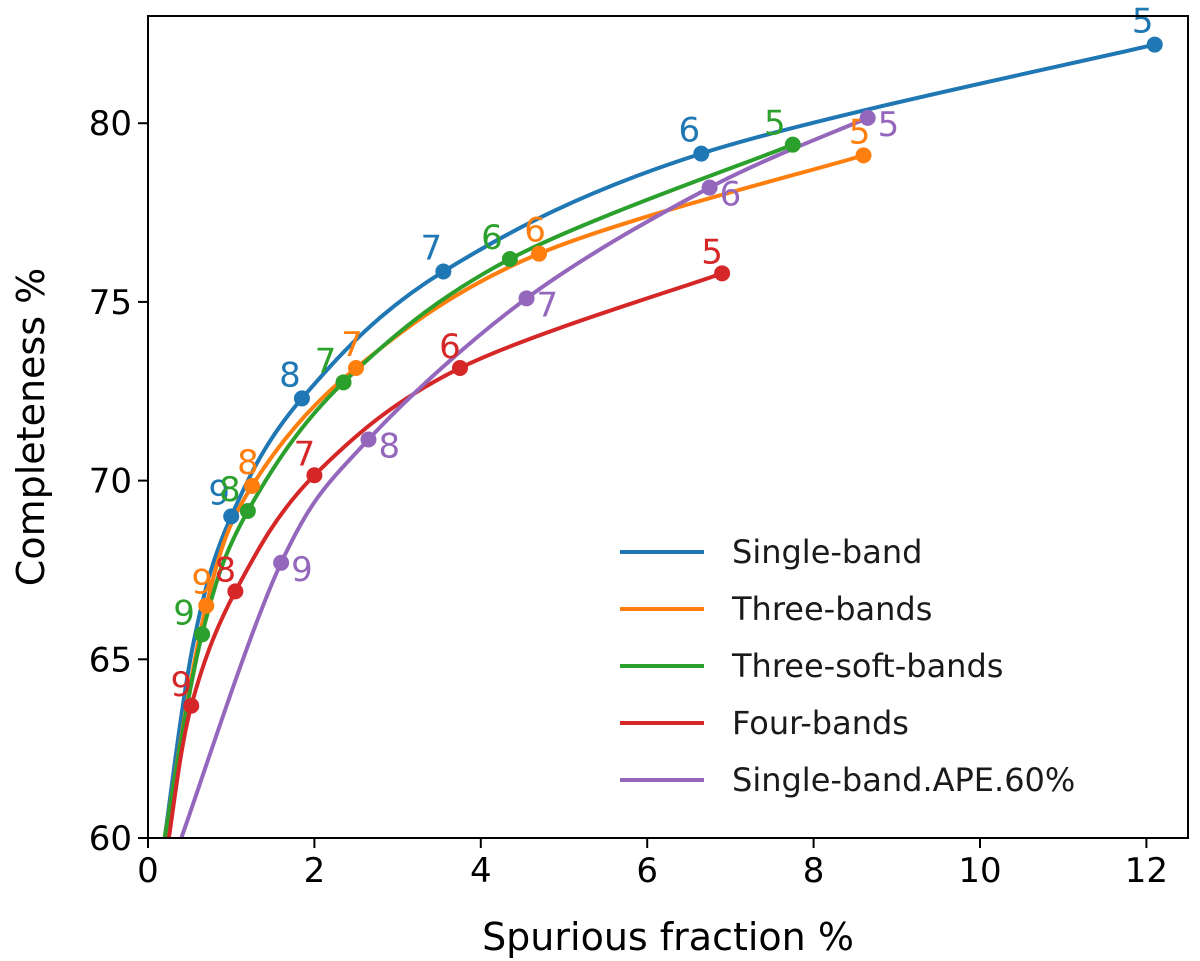 This screenshot has width=1200, height=961. Describe the element at coordinates (432, 249) in the screenshot. I see `data-label-single-band-2: 7` at that location.